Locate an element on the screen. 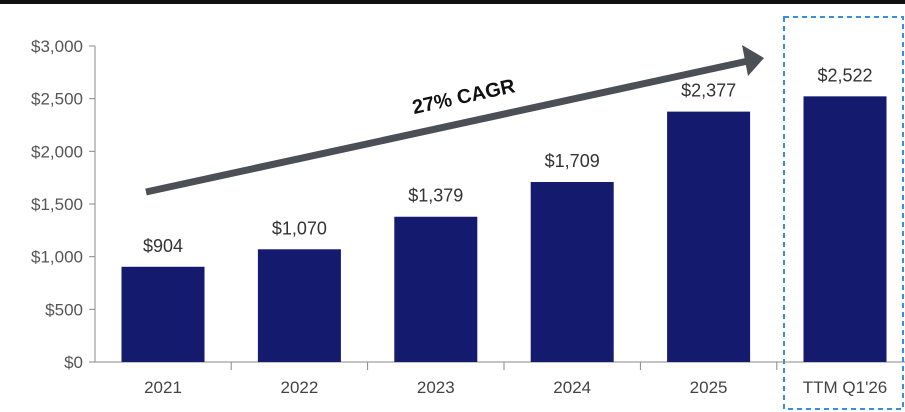  data-label: $1,709 is located at coordinates (572, 161).